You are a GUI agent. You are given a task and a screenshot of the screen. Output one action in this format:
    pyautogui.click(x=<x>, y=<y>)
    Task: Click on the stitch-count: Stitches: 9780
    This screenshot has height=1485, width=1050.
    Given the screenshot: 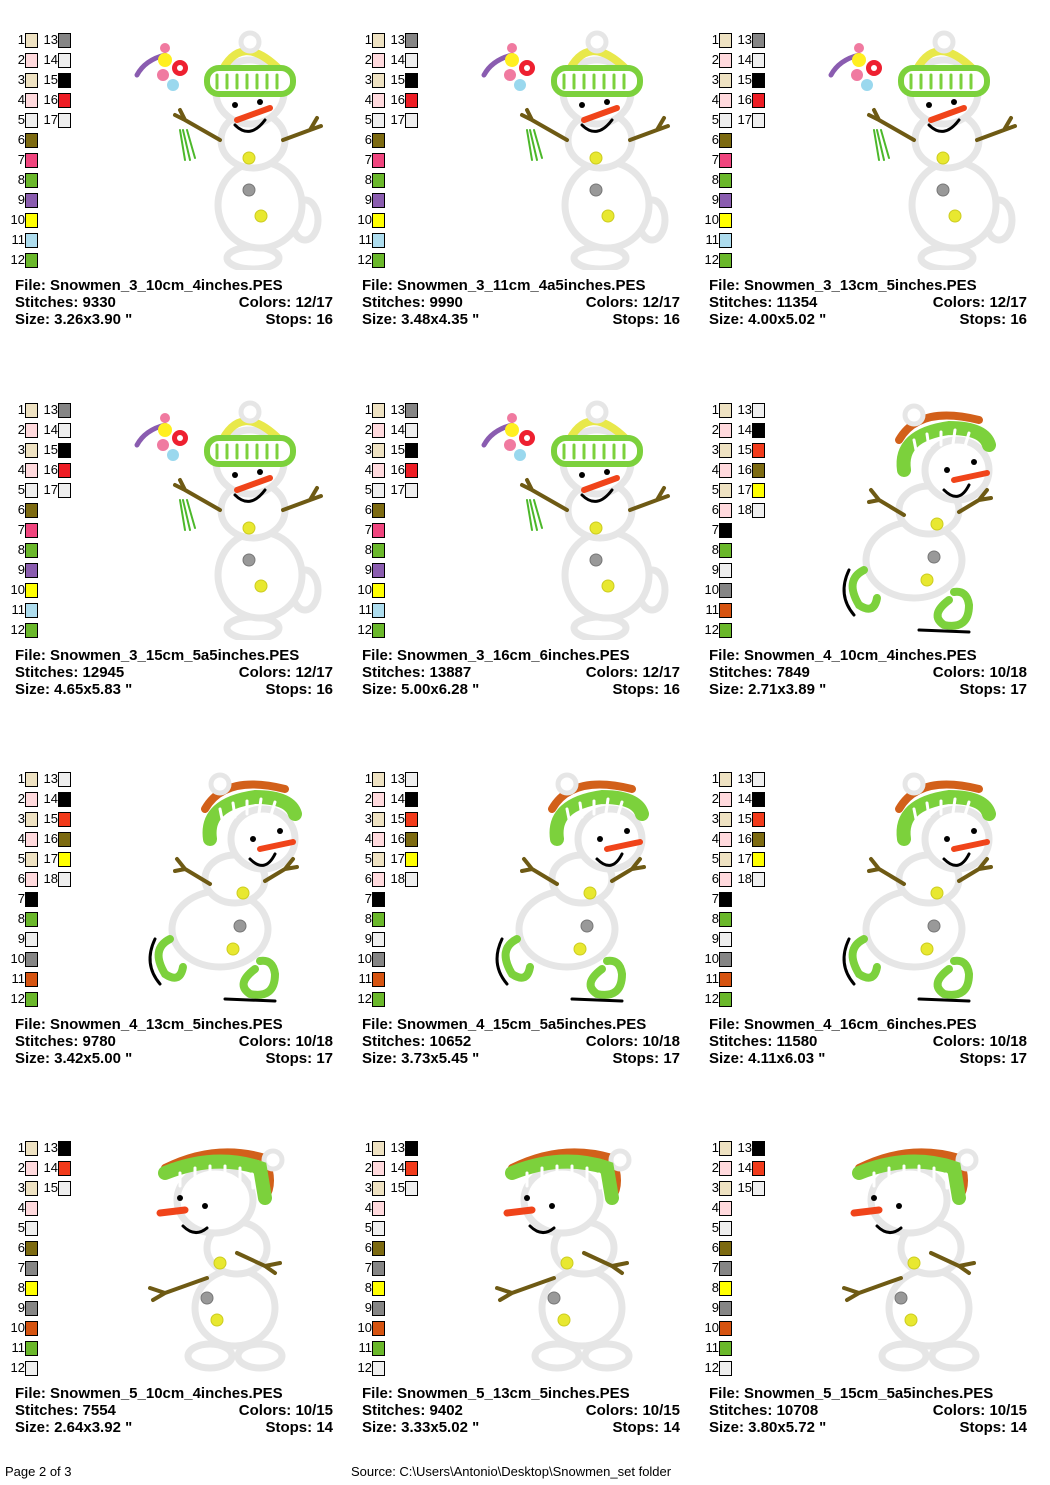 What is the action you would take?
    pyautogui.click(x=65, y=1041)
    